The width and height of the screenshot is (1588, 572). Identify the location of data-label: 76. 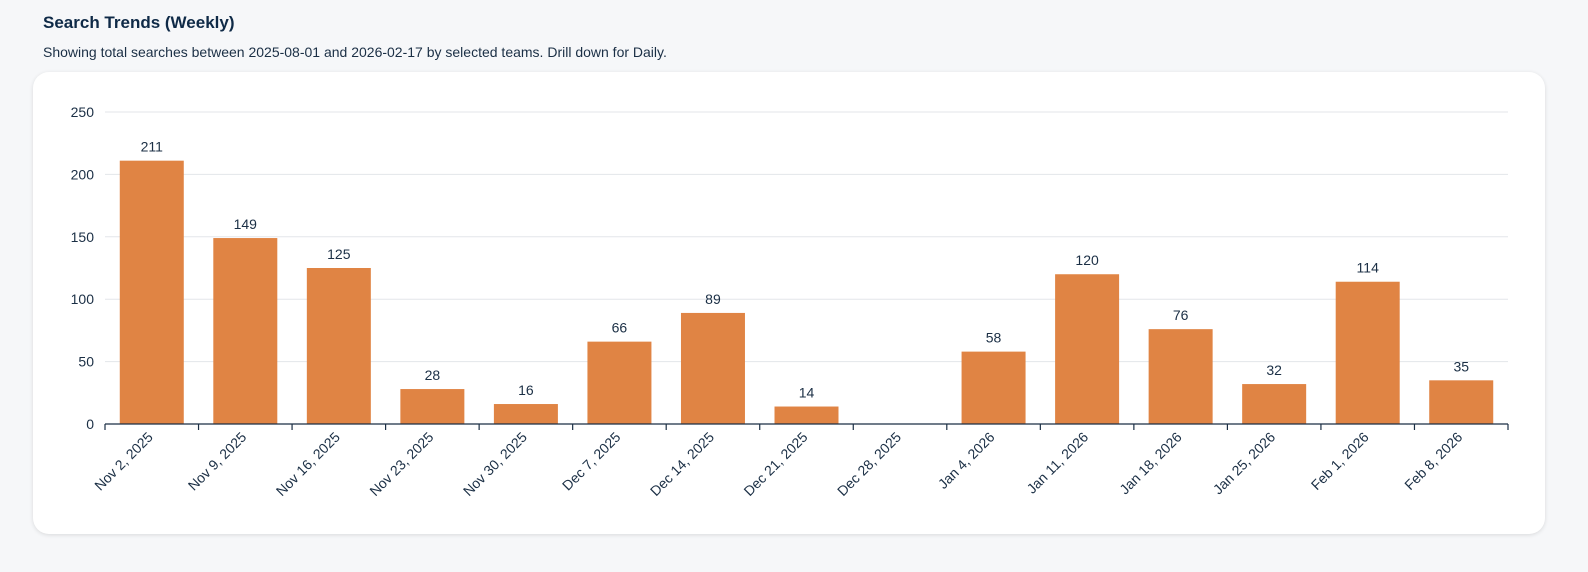
(1181, 315).